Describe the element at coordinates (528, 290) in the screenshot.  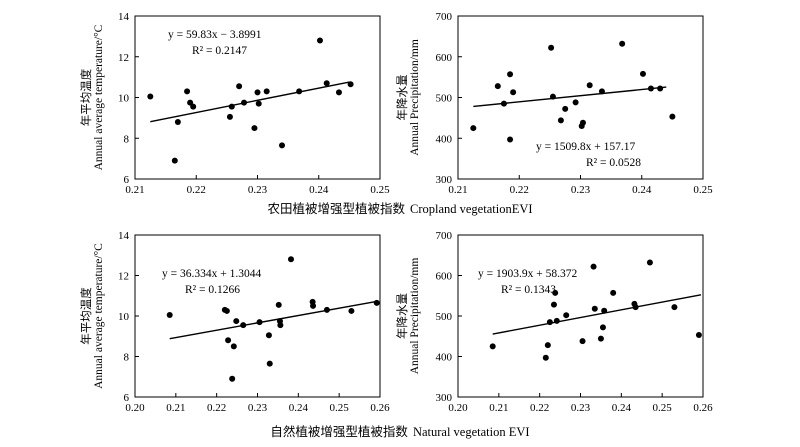
I see `r-squared-label: R² = 0.1343` at that location.